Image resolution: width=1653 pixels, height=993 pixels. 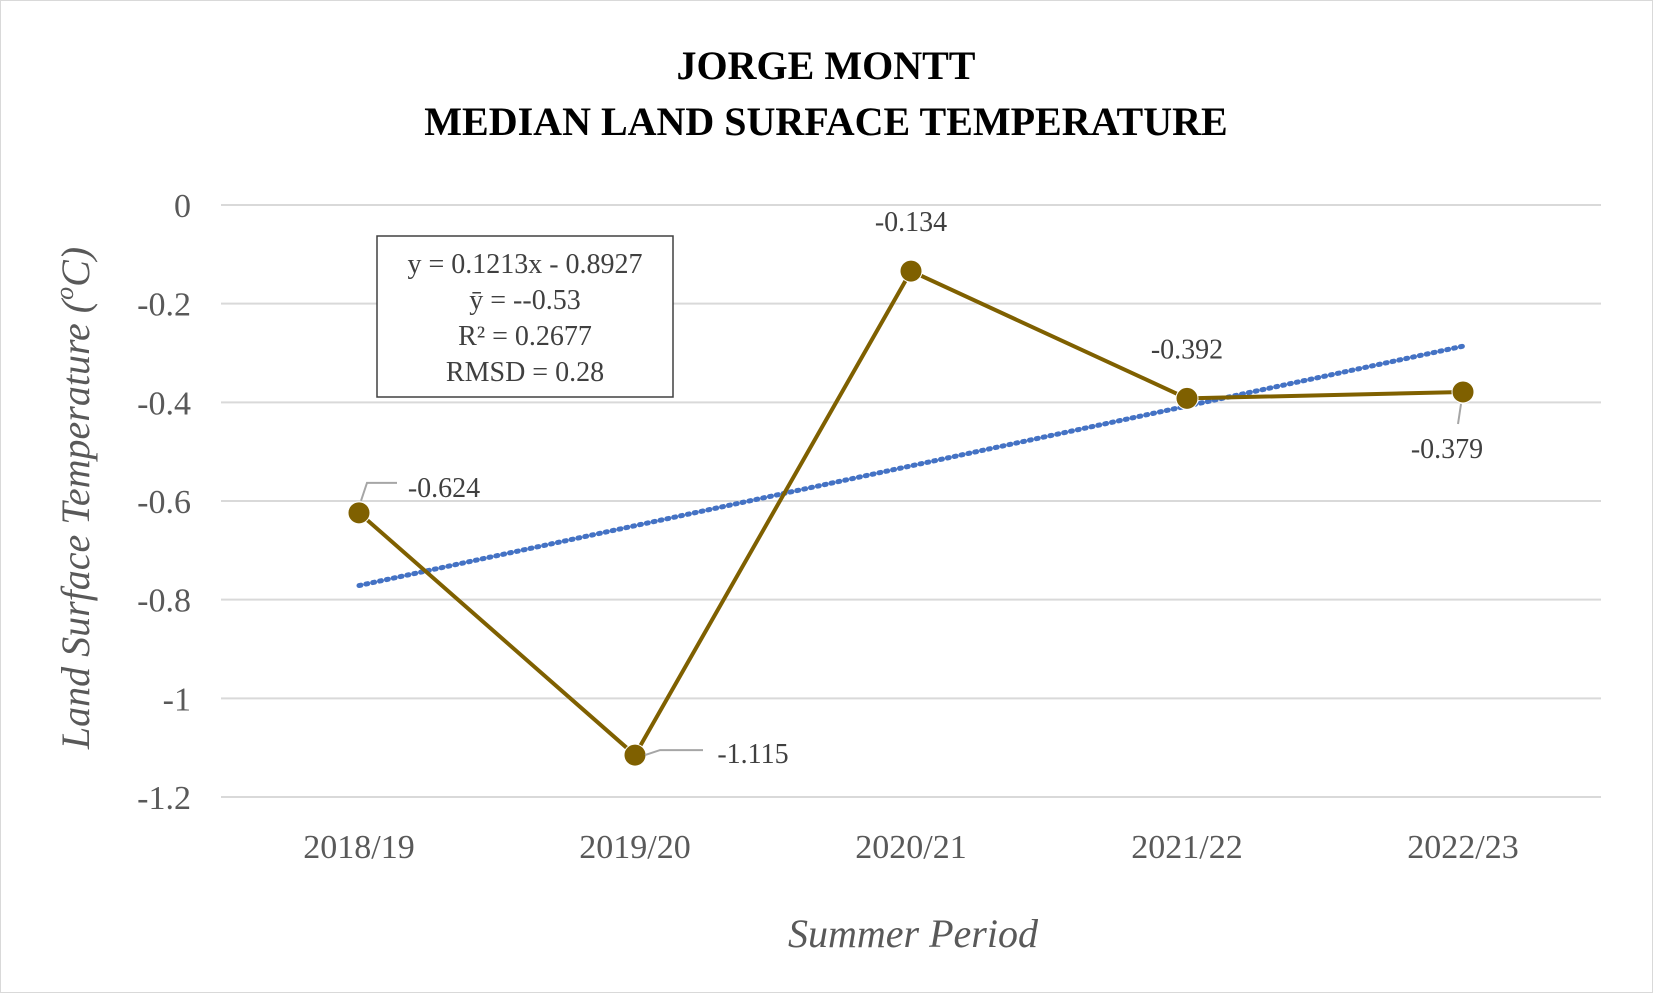 I want to click on data-label: -0.624, so click(x=444, y=488).